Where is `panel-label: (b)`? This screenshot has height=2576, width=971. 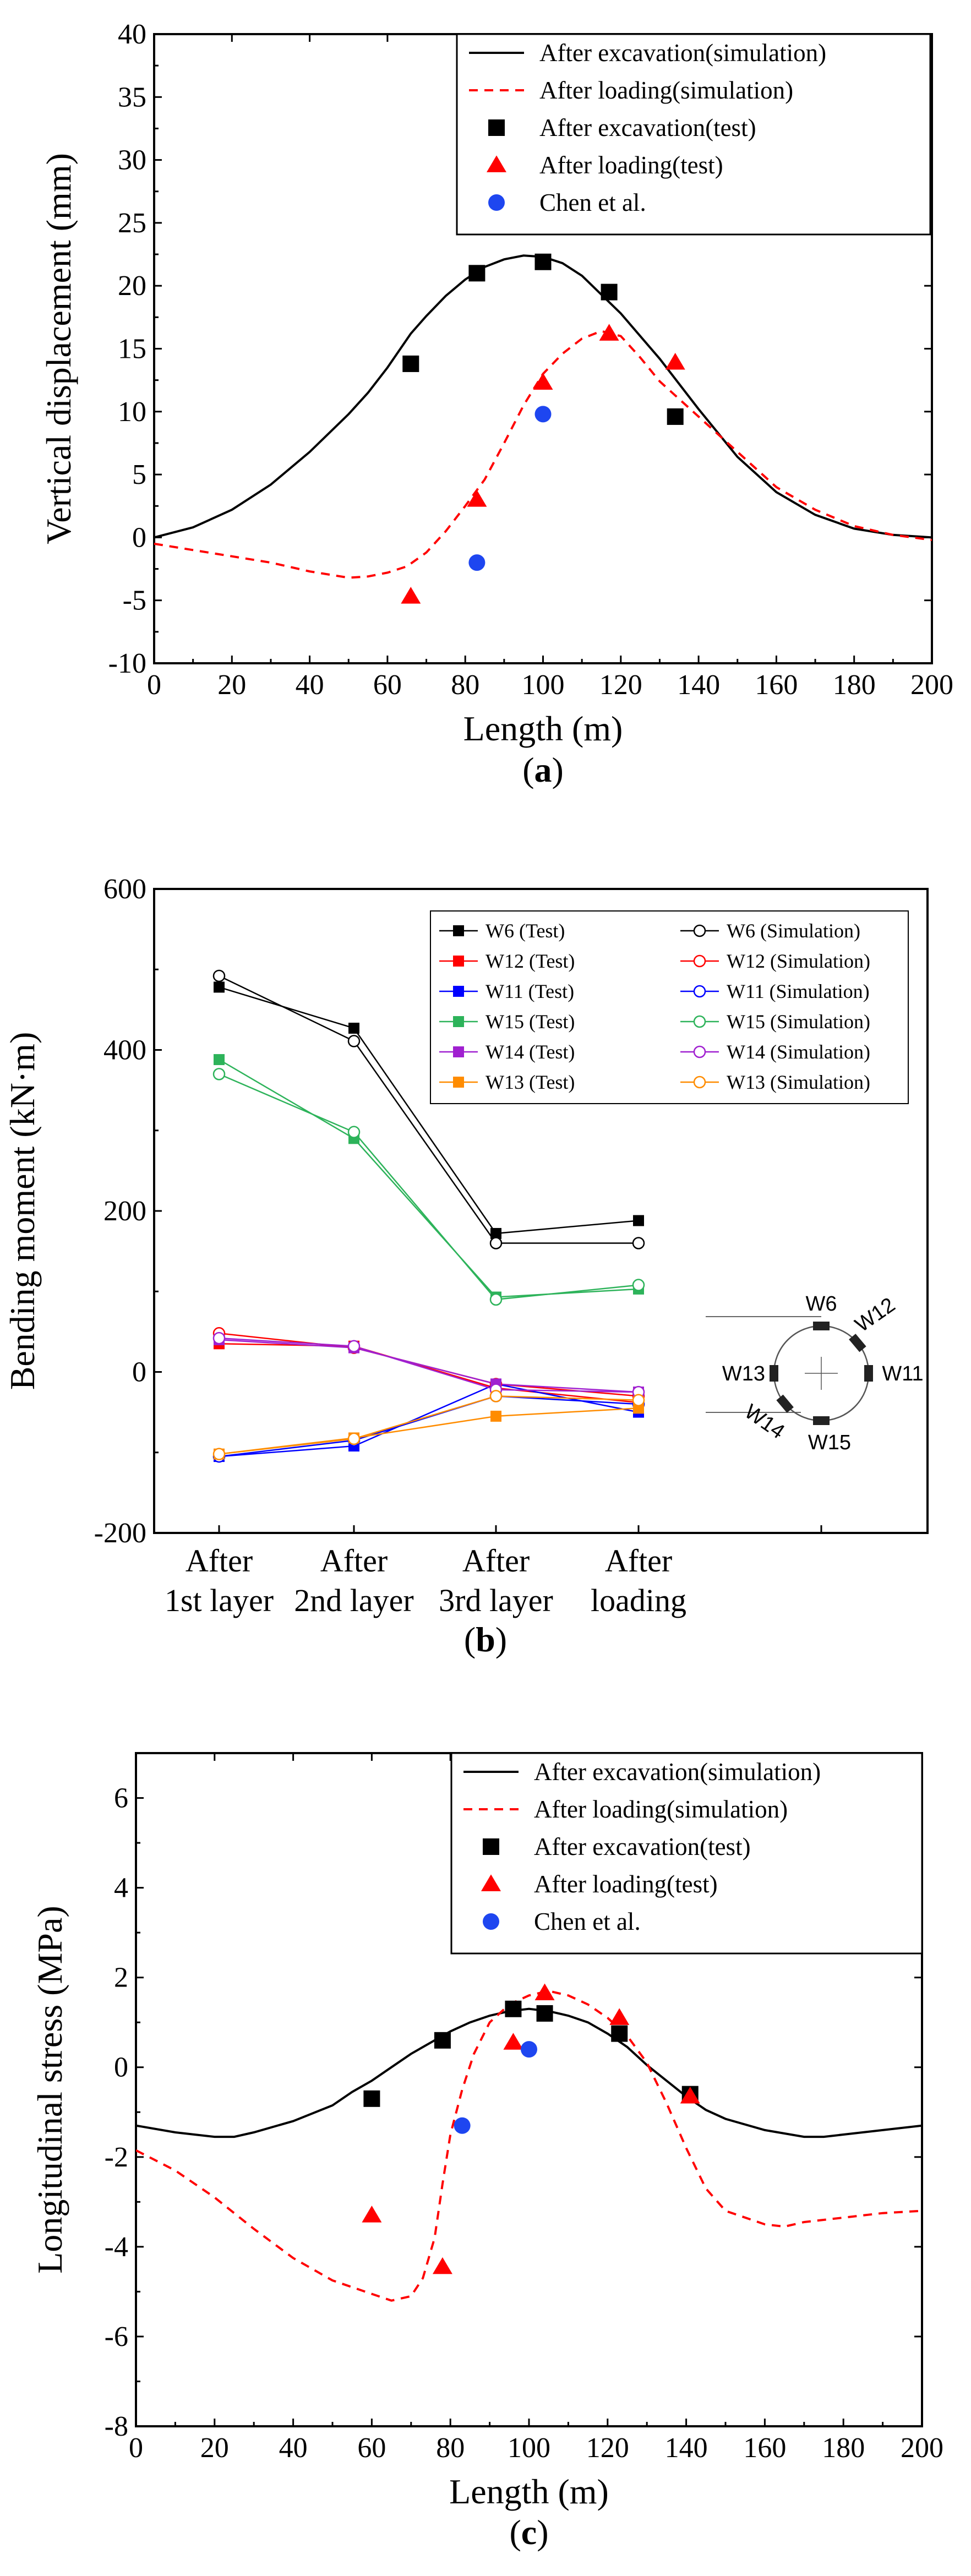 panel-label: (b) is located at coordinates (485, 1639).